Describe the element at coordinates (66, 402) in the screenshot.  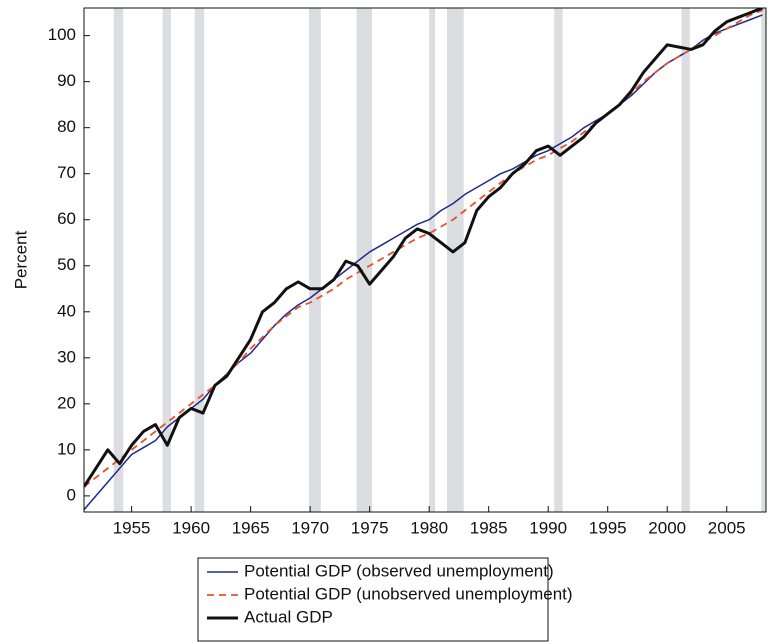
I see `y-tick-label: 20` at that location.